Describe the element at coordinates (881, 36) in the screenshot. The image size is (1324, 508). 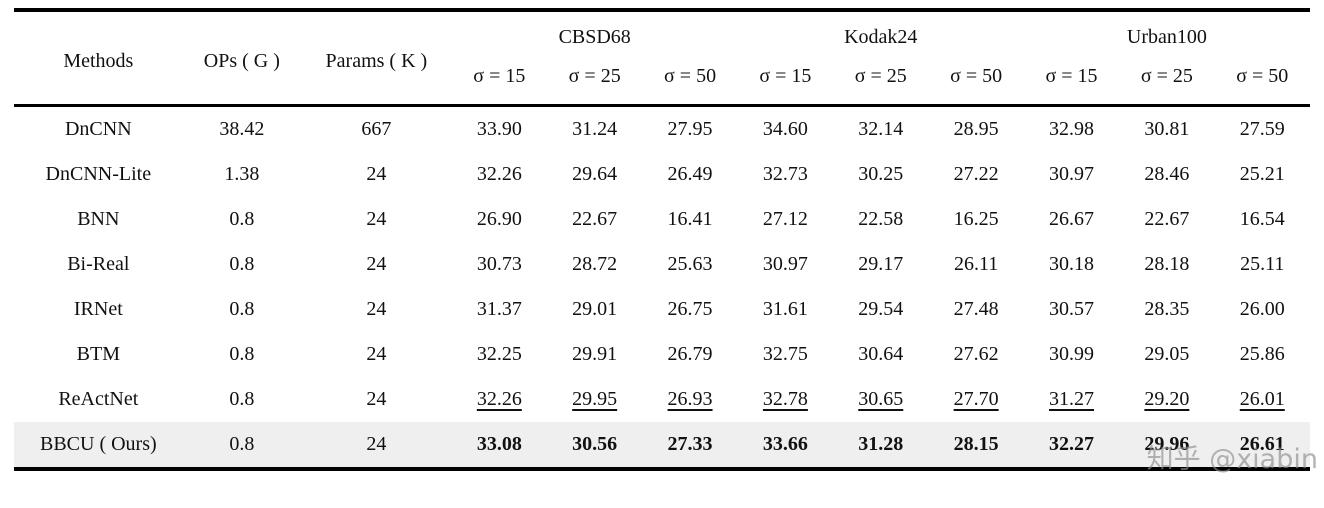
I see `group-header-kodak24: Kodak24` at that location.